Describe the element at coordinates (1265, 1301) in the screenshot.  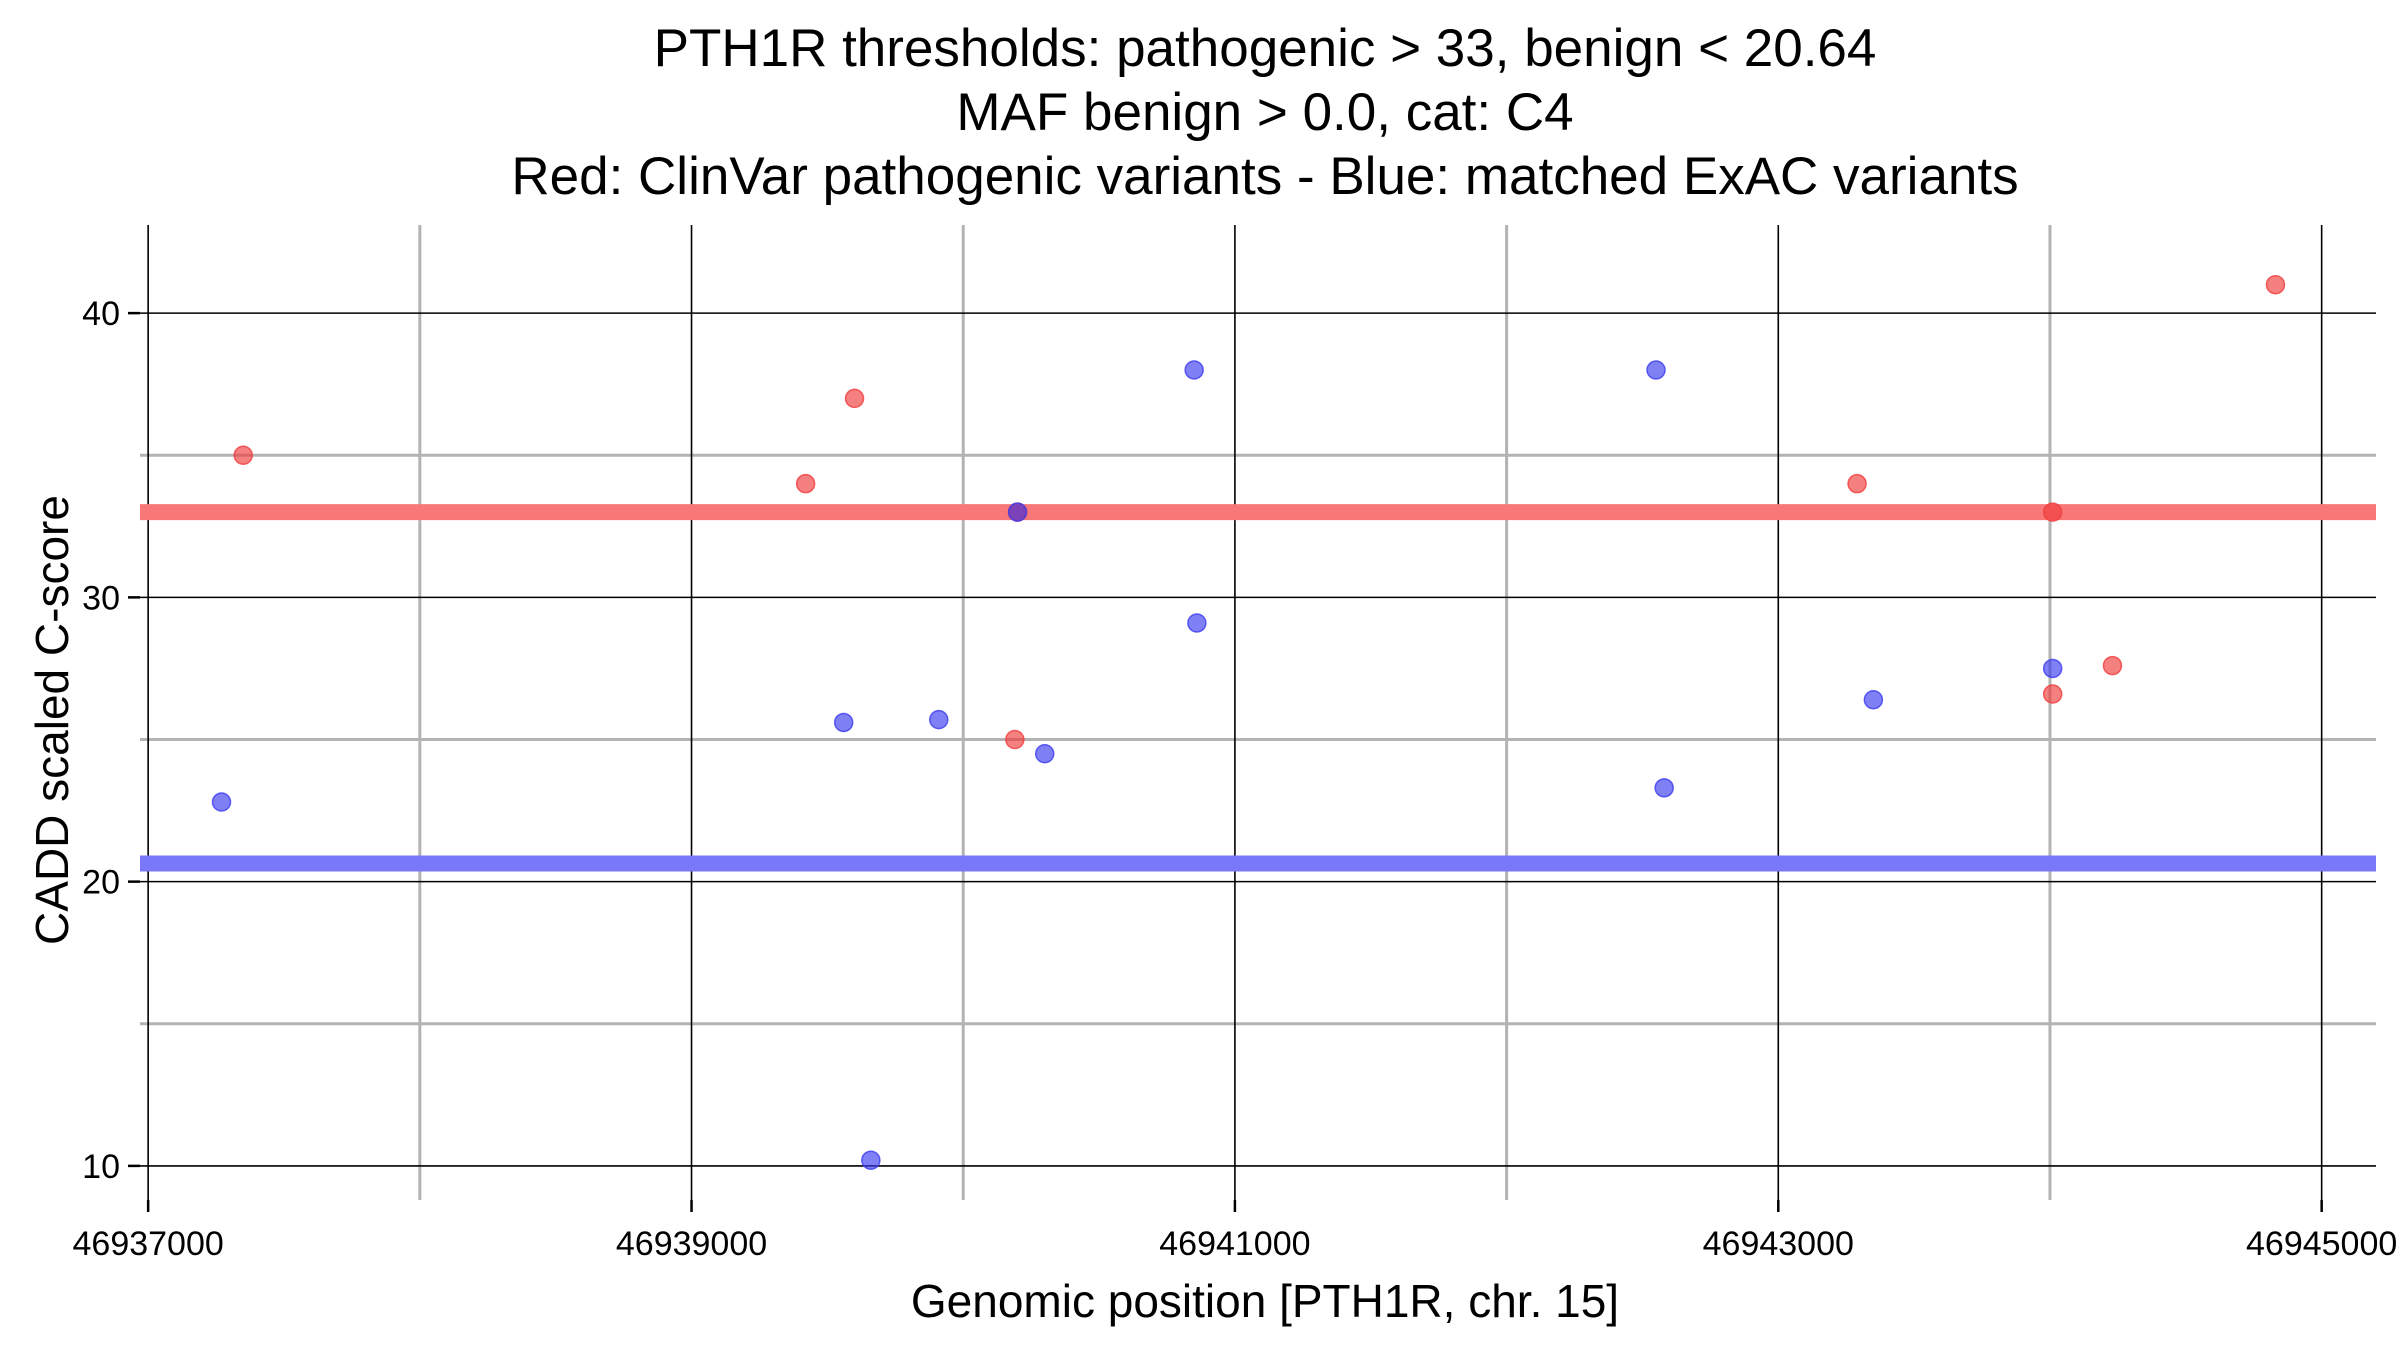
I see `x-axis-title: Genomic position [PTH1R, chr. 15]` at that location.